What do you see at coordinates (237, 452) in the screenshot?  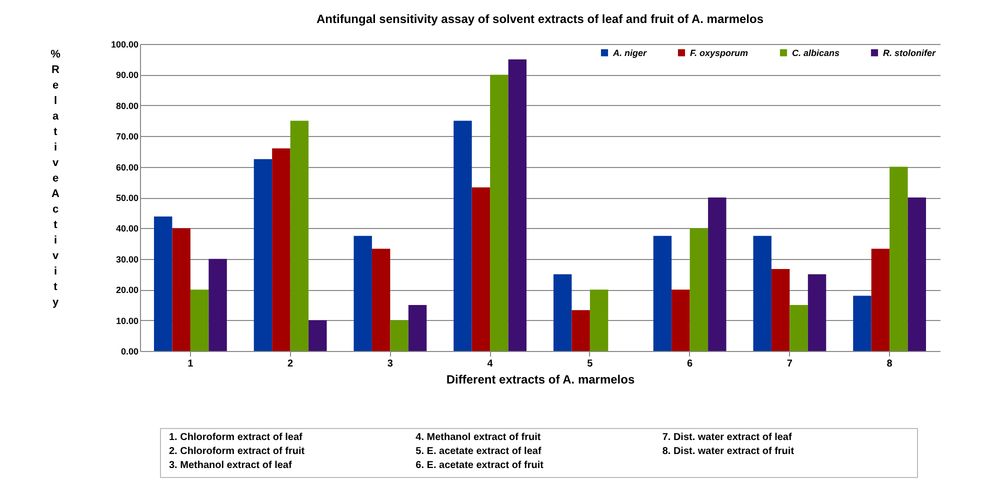 I see `text: 2. Chloroform extract of fruit` at bounding box center [237, 452].